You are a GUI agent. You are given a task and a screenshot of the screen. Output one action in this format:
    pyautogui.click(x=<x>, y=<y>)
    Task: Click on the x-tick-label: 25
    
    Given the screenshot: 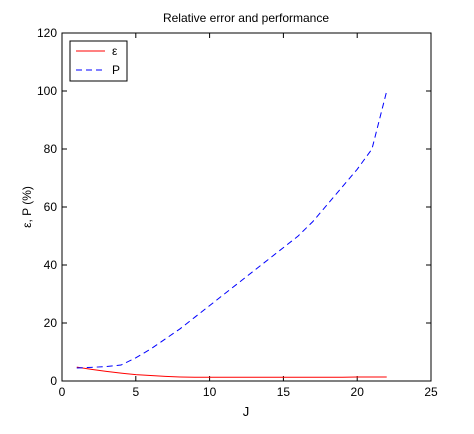 What is the action you would take?
    pyautogui.click(x=431, y=392)
    